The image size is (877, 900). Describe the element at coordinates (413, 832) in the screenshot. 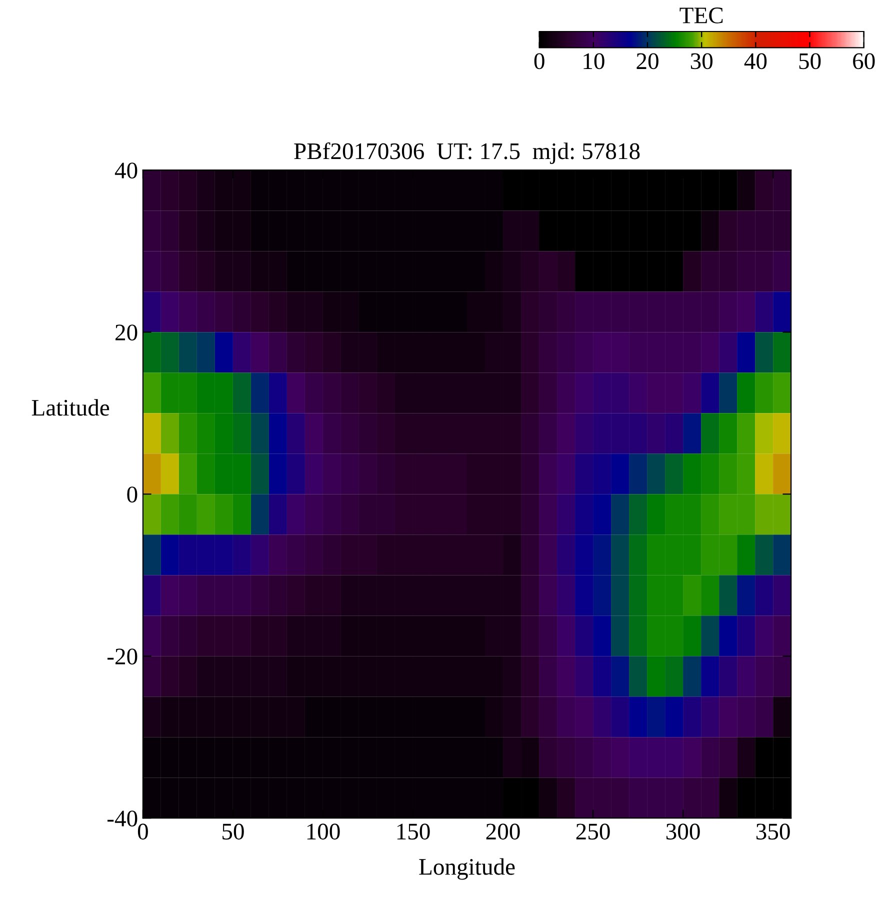

I see `x-tick-label: 150` at that location.